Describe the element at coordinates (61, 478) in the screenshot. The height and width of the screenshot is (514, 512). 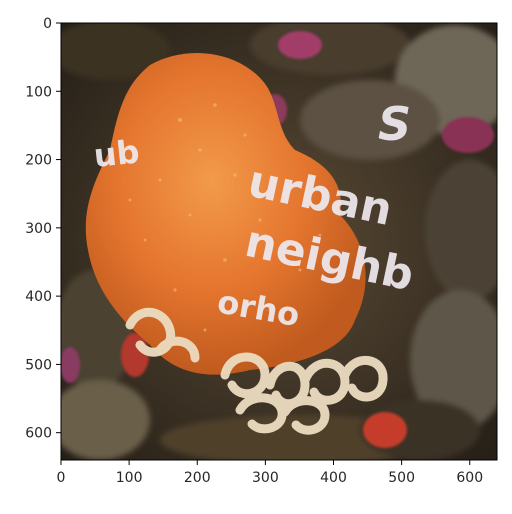
I see `x-tick-label: 0` at that location.